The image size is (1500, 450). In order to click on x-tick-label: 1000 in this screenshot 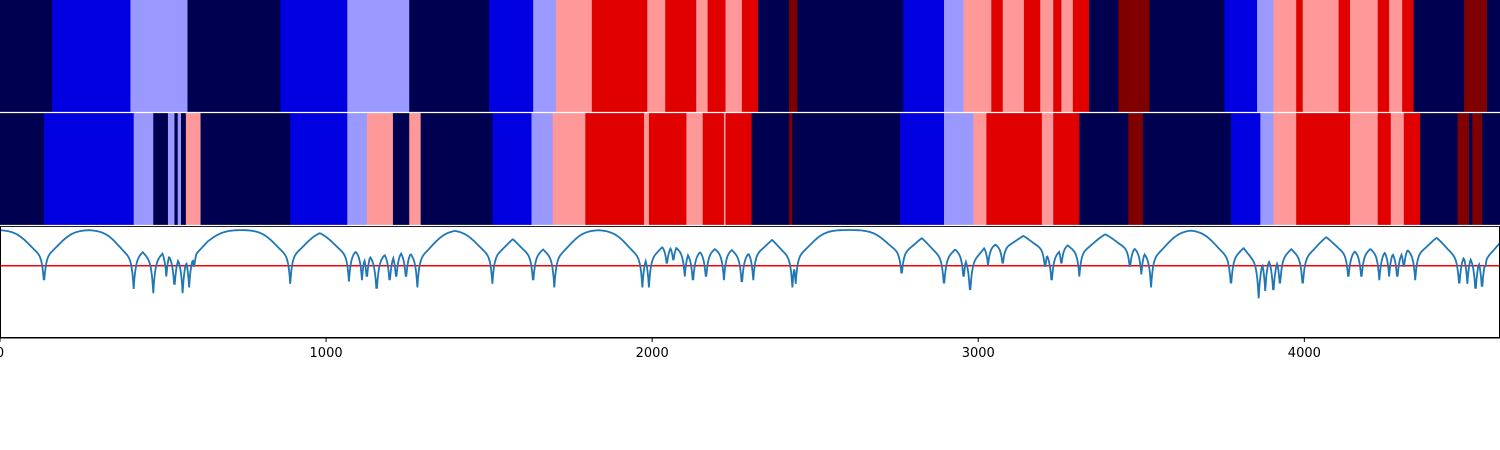, I will do `click(326, 353)`.